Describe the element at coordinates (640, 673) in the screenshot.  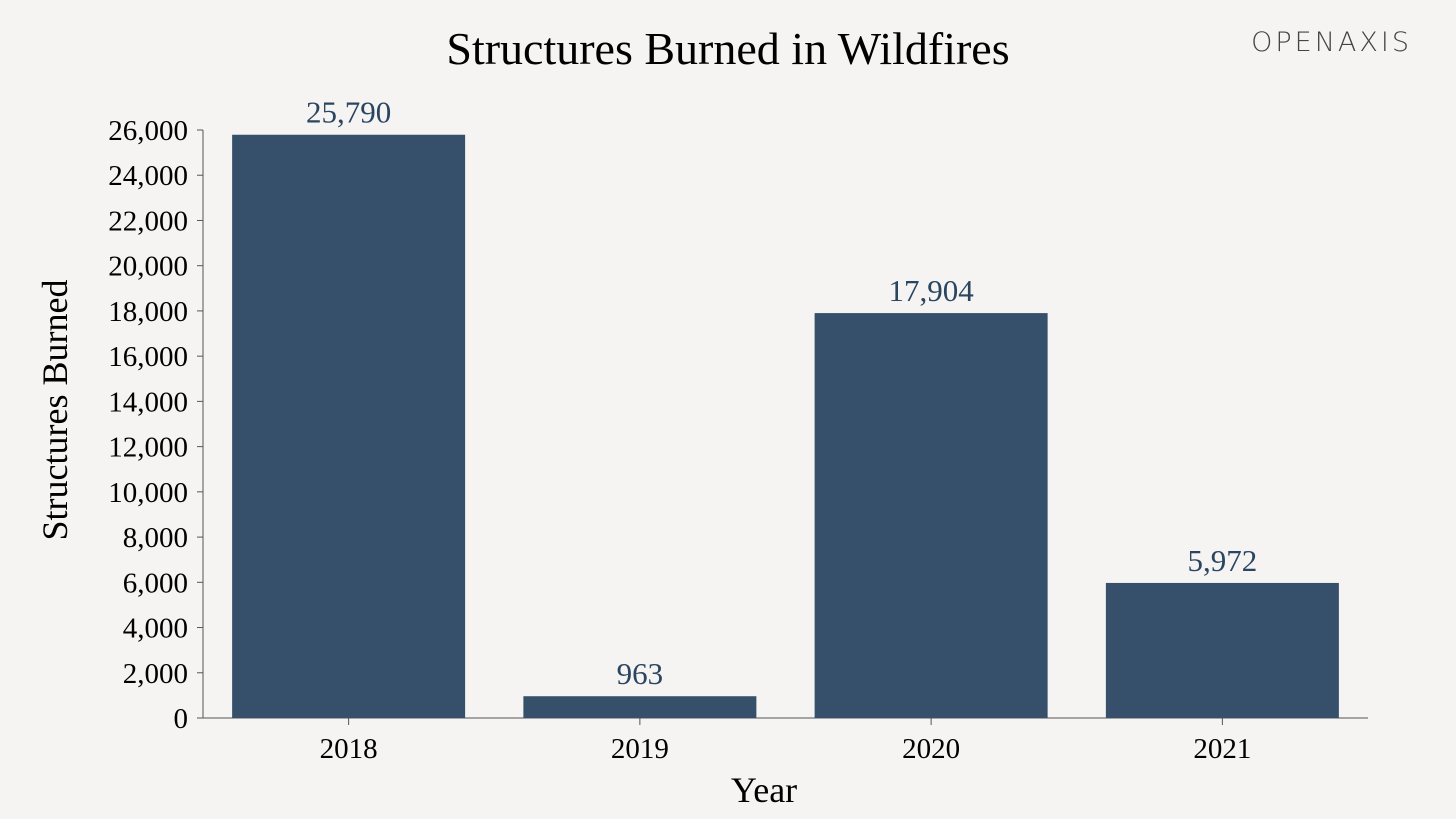
I see `data-label-2019: 963` at that location.